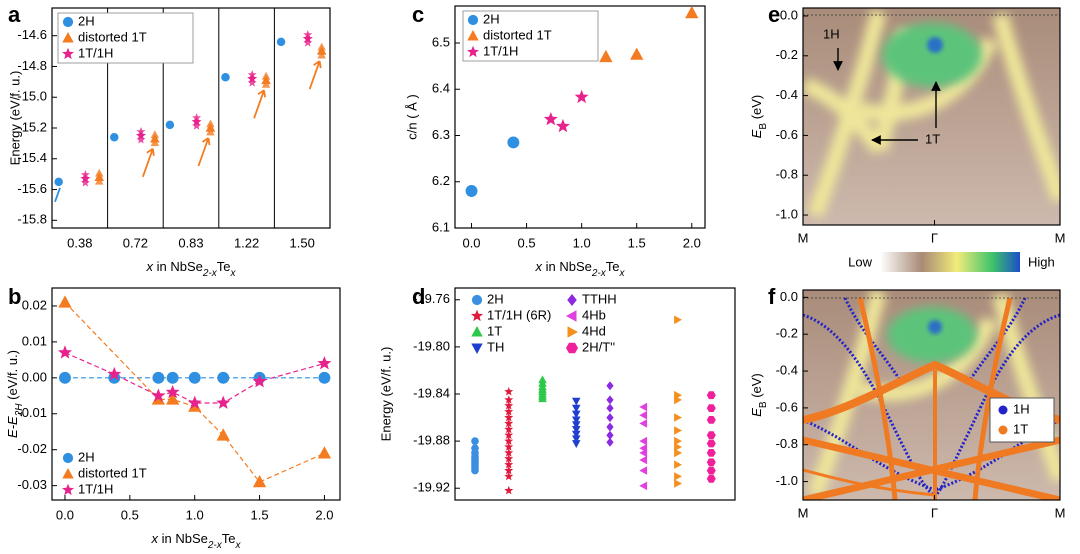 The height and width of the screenshot is (554, 1080). Describe the element at coordinates (692, 242) in the screenshot. I see `x-tick-label: 2.0` at that location.